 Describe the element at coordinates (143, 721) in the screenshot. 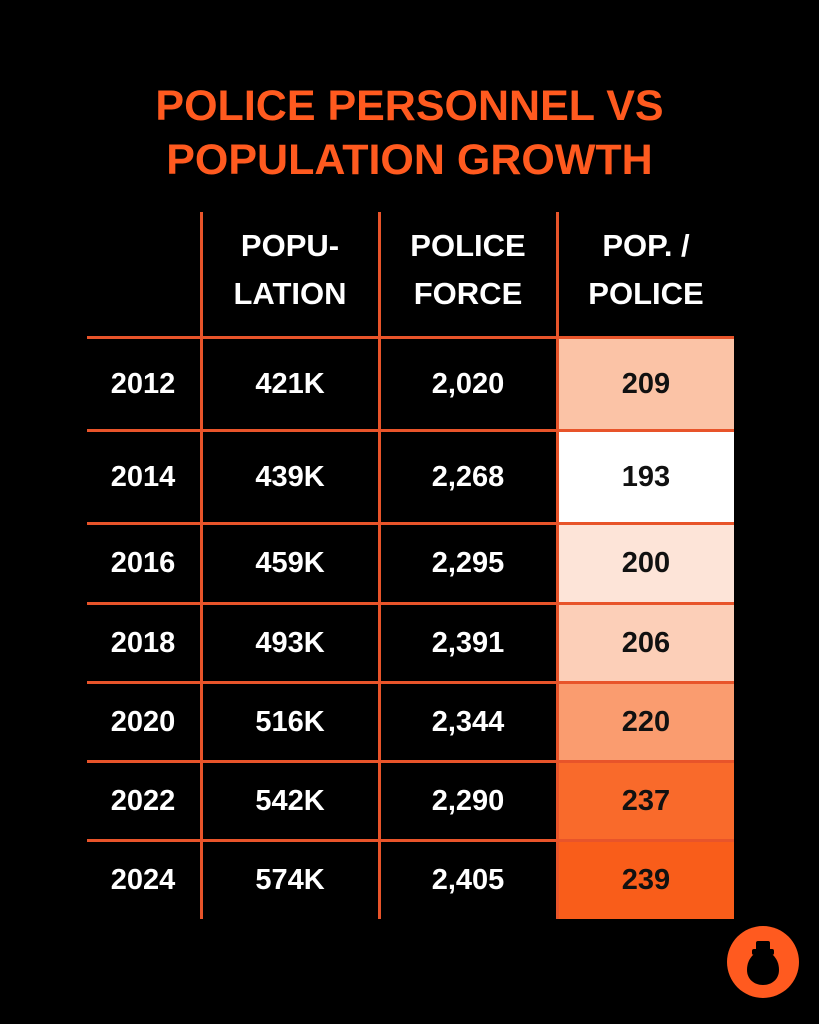

I see `year-cell: 2020` at that location.